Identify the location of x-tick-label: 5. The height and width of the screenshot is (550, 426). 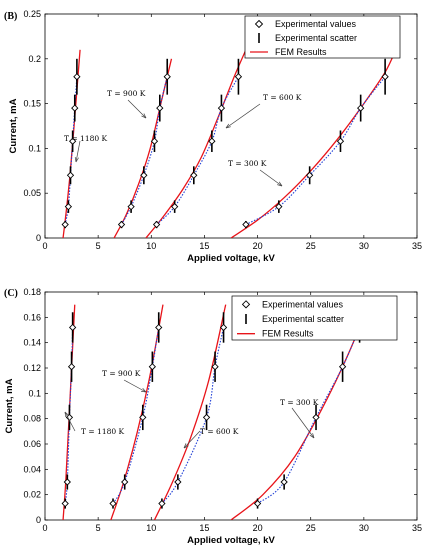
(98, 246).